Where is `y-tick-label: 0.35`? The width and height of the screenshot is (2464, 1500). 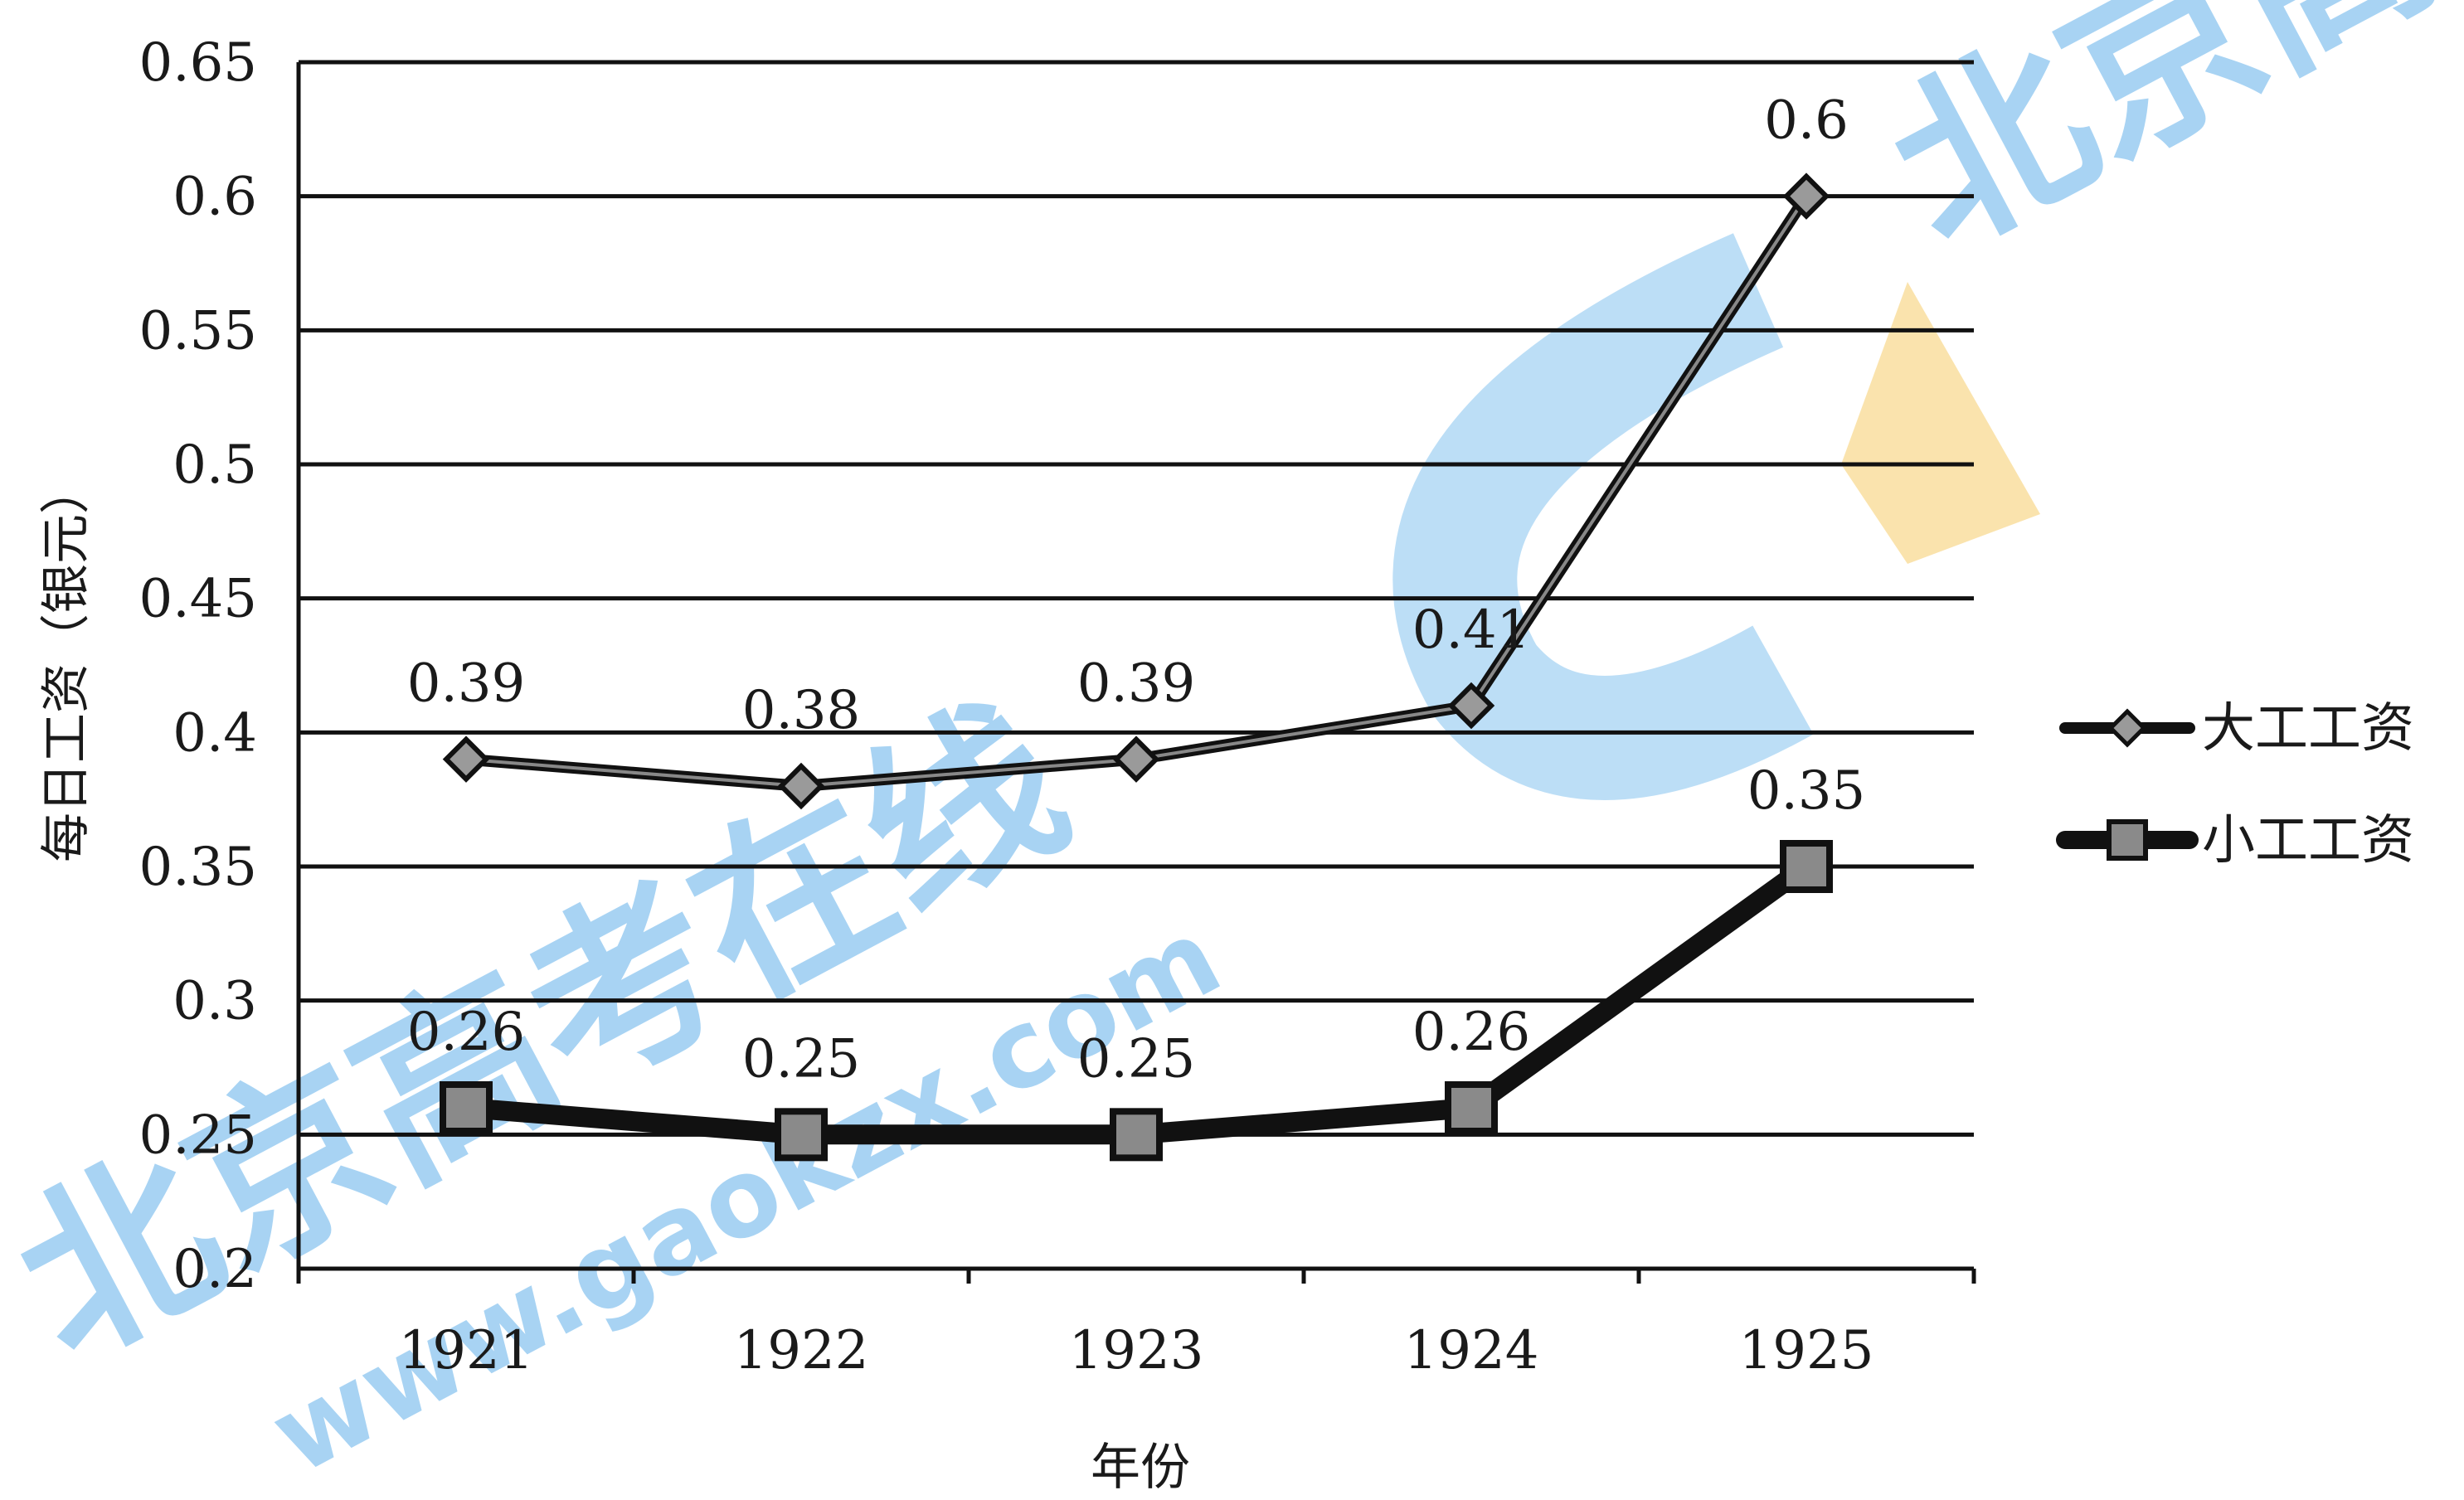 y-tick-label: 0.35 is located at coordinates (198, 867).